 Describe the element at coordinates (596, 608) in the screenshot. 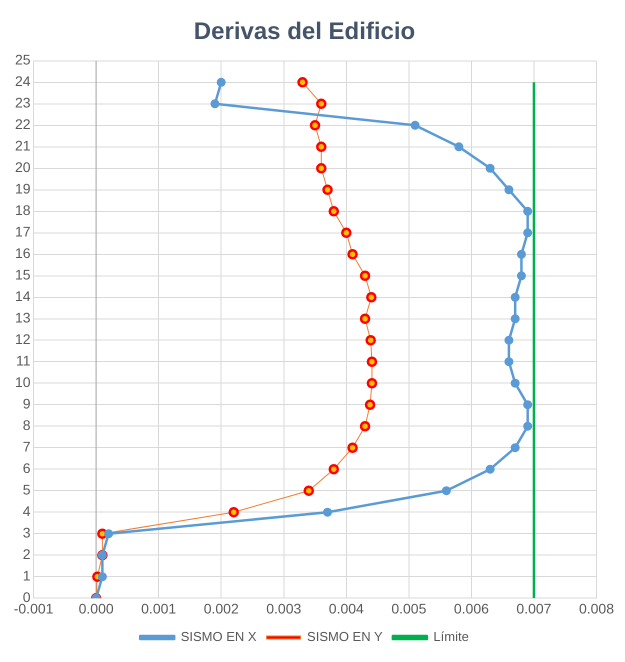

I see `x-tick-label: 0.008` at that location.